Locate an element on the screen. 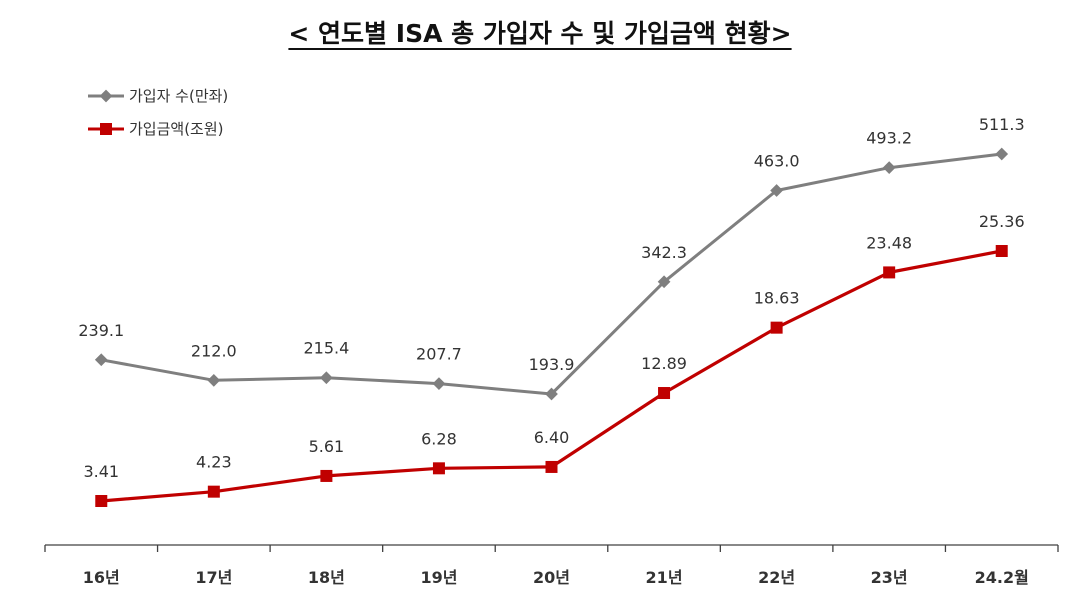 Image resolution: width=1080 pixels, height=592 pixels. data-label: 4.23 is located at coordinates (214, 462).